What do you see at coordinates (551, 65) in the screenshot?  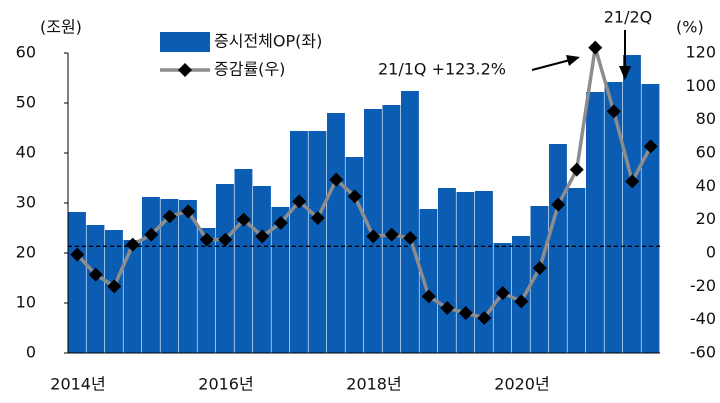 I see `annotation-arrow` at bounding box center [551, 65].